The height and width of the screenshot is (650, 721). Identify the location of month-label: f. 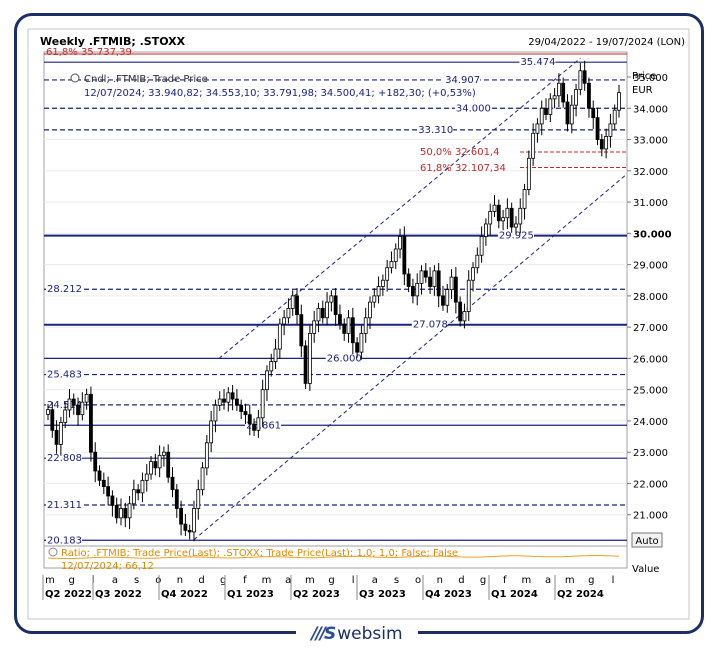
(505, 580).